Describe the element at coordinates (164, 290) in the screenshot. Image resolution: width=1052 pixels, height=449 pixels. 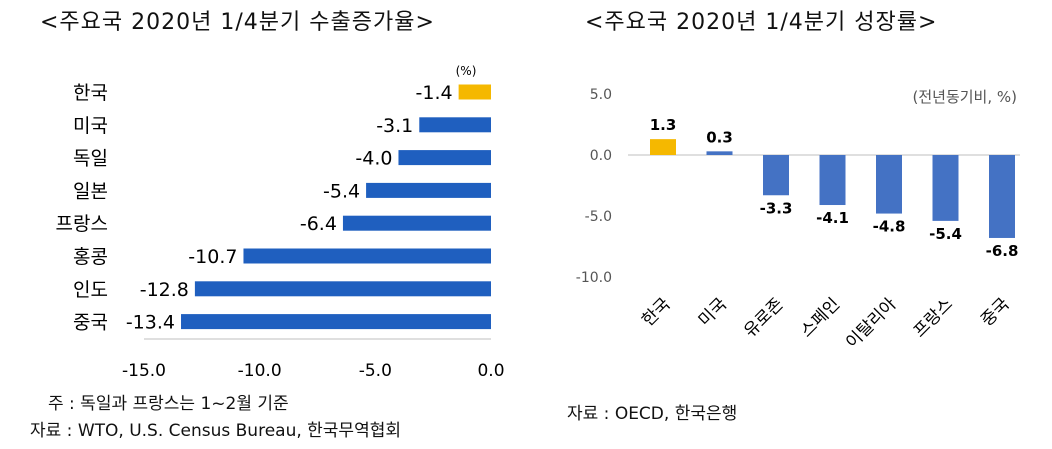
I see `bar-value-label: -12.8` at that location.